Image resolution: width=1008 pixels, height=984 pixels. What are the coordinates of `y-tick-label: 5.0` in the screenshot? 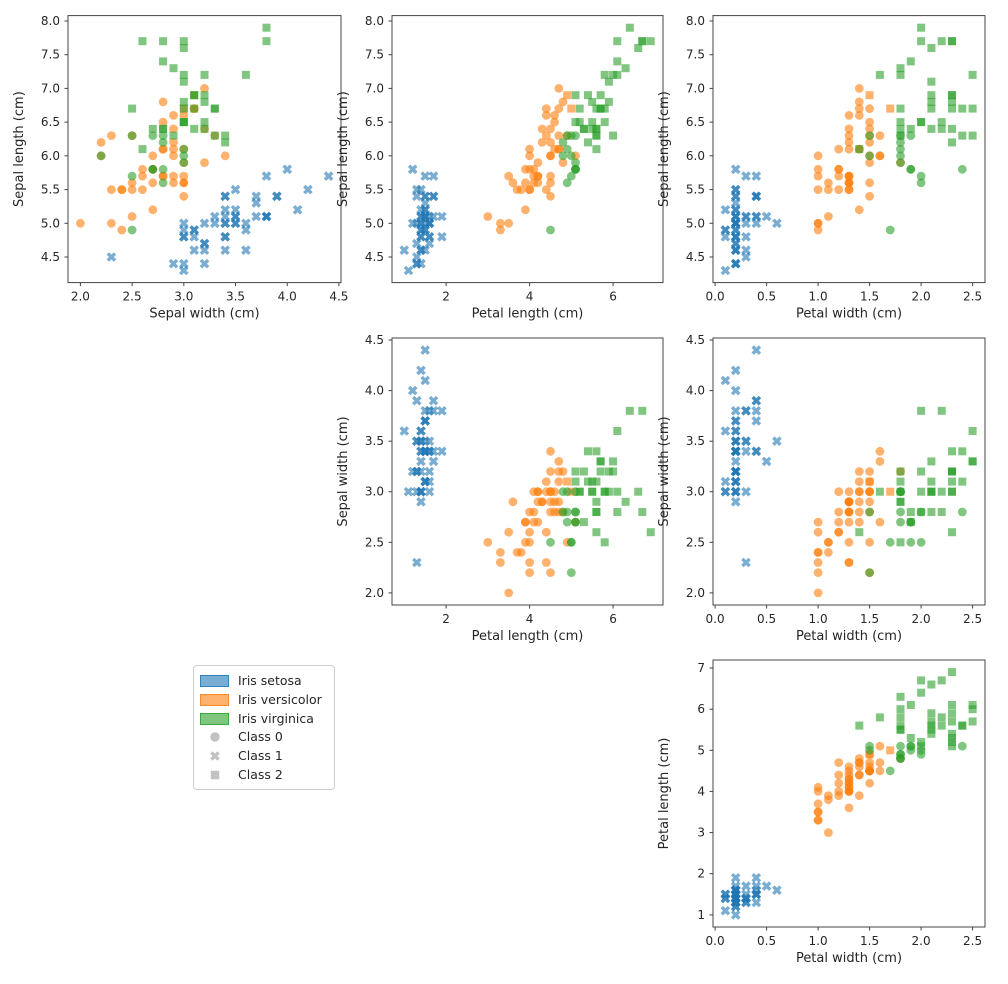 It's located at (50, 223).